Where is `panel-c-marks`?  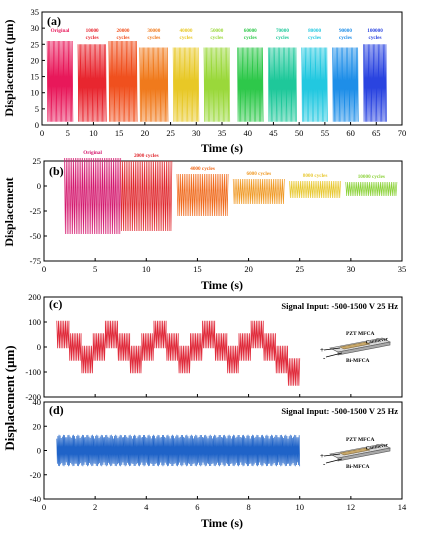 panel-c-marks is located at coordinates (178, 353).